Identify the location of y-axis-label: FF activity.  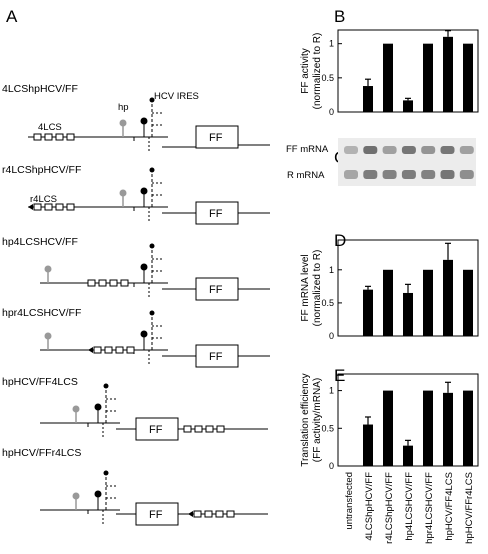
(305, 71).